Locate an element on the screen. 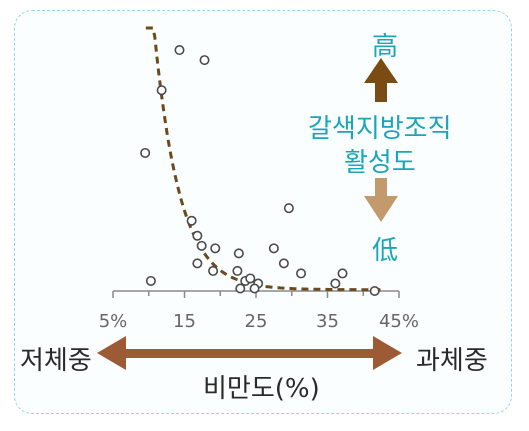 Image resolution: width=529 pixels, height=431 pixels. arrow-down-icon is located at coordinates (381, 209).